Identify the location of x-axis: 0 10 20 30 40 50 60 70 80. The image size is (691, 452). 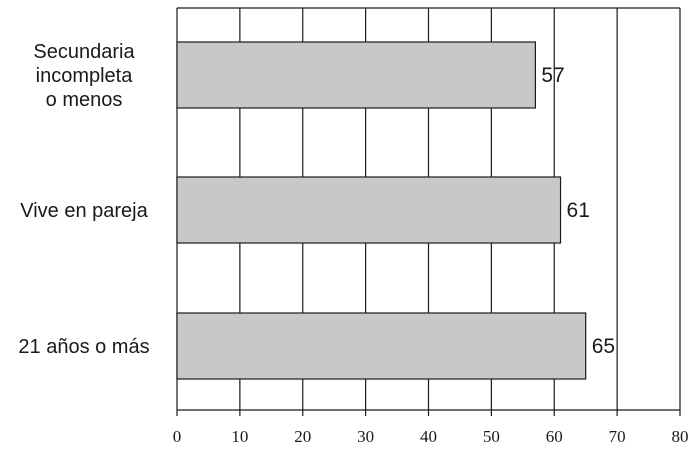
(431, 427).